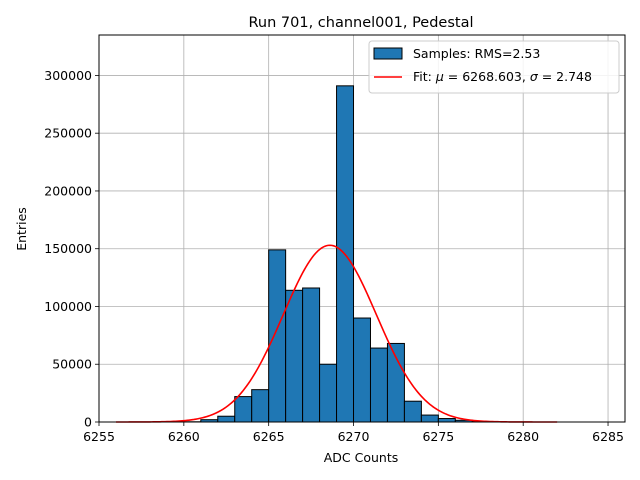  I want to click on y-tick-label: 150000, so click(68, 248).